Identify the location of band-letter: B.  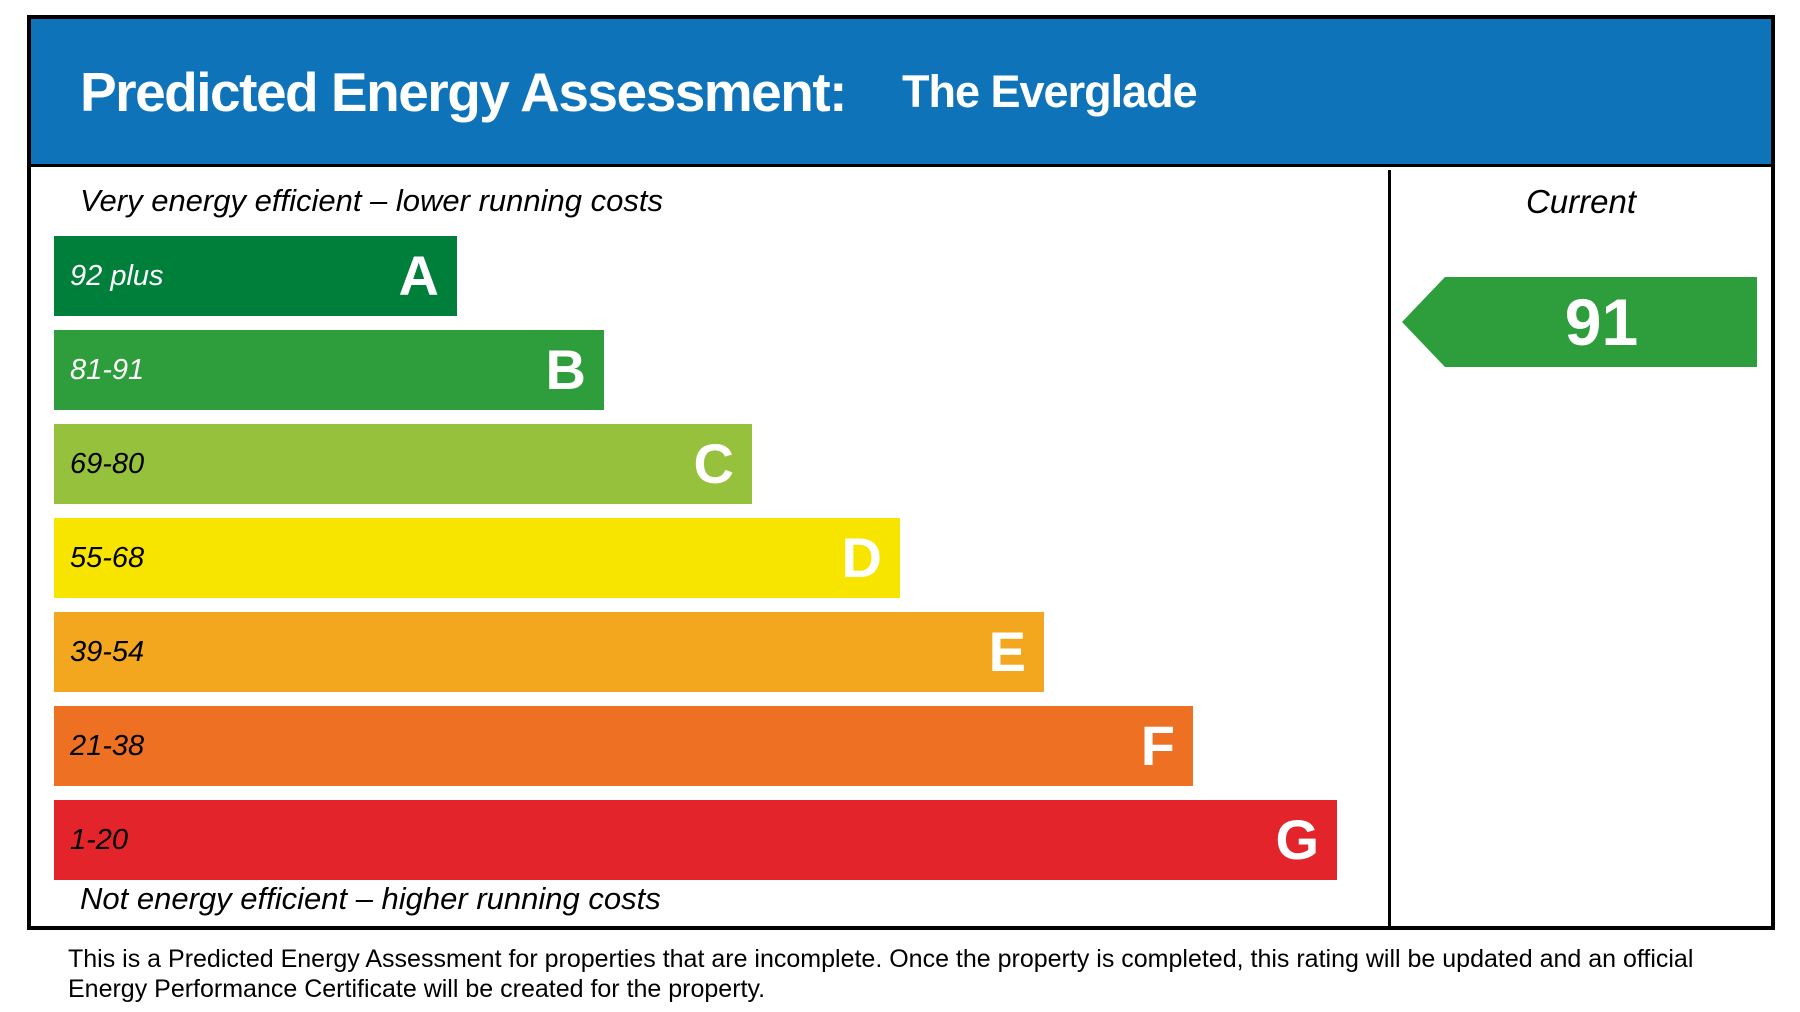
(565, 369).